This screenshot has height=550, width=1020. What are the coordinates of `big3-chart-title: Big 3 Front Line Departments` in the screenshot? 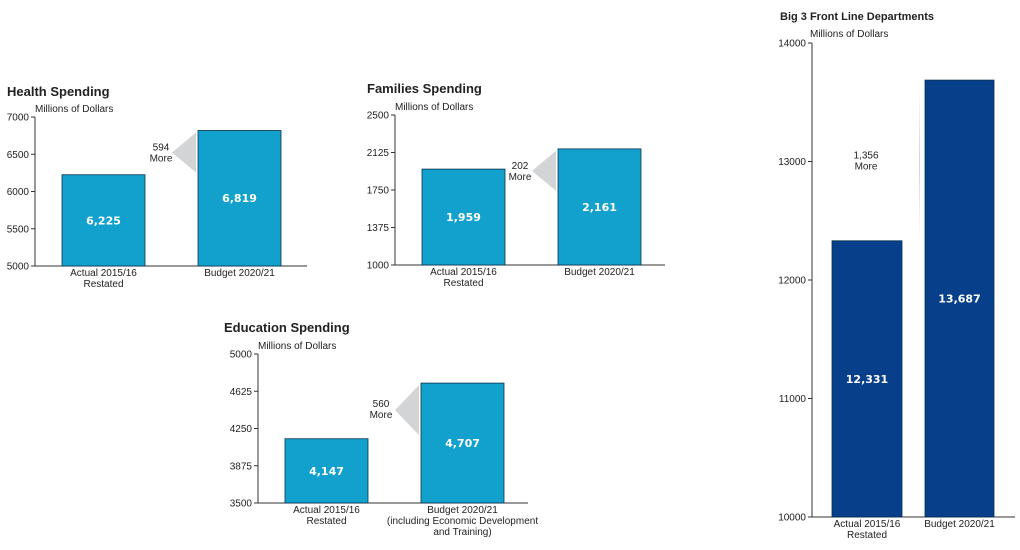 It's located at (857, 17).